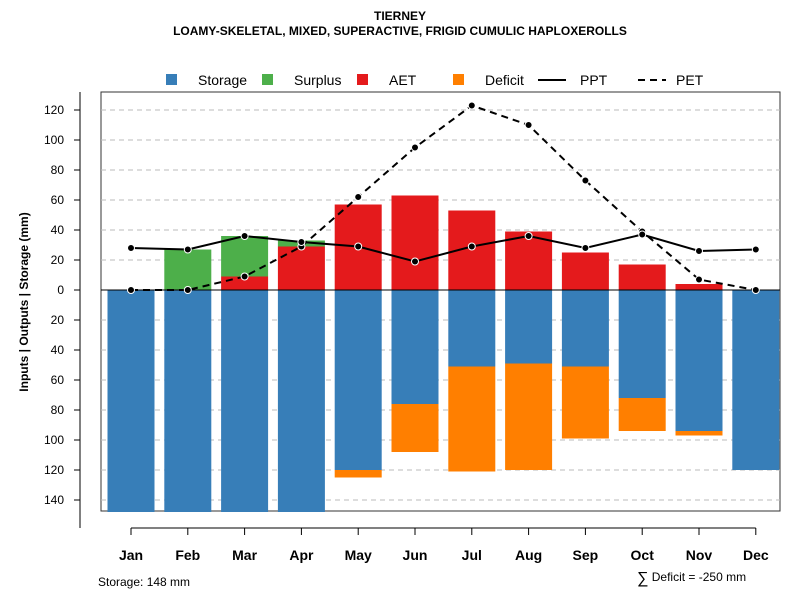 The height and width of the screenshot is (600, 800). Describe the element at coordinates (187, 555) in the screenshot. I see `x-tick-label: Feb` at that location.